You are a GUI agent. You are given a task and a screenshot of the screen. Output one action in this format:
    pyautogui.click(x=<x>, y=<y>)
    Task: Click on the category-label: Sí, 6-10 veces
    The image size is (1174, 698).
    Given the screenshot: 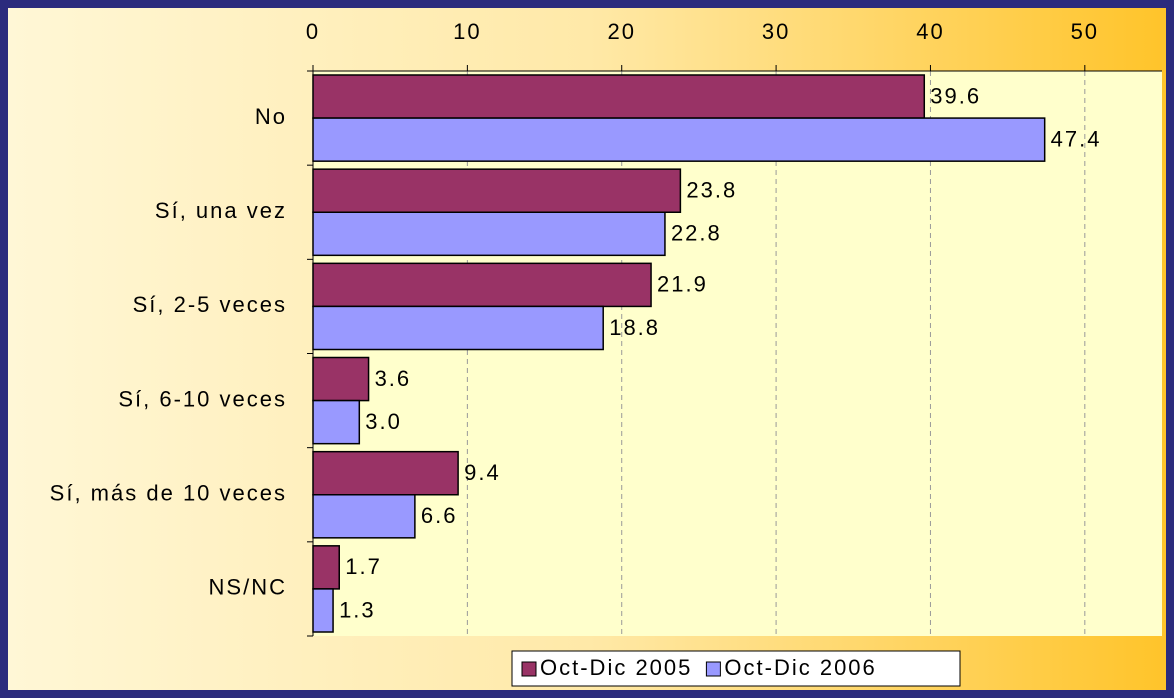 What is the action you would take?
    pyautogui.click(x=202, y=398)
    